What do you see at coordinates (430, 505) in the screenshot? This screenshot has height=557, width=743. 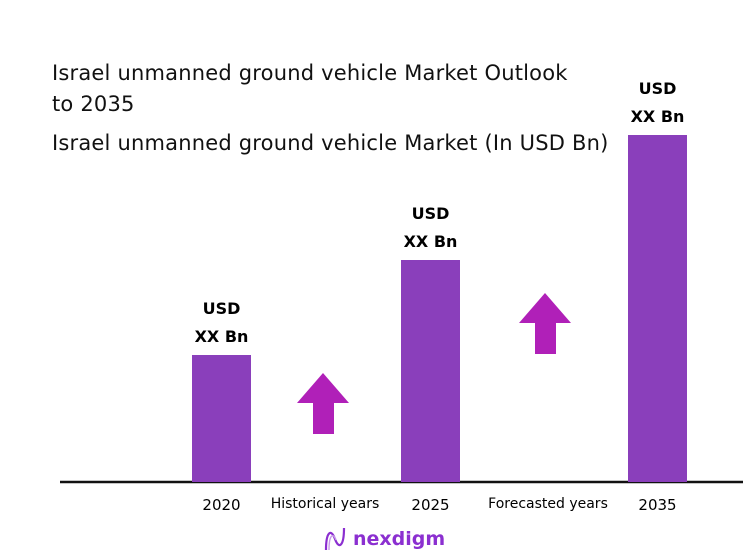 I see `x-tick-label-2025: 2025` at bounding box center [430, 505].